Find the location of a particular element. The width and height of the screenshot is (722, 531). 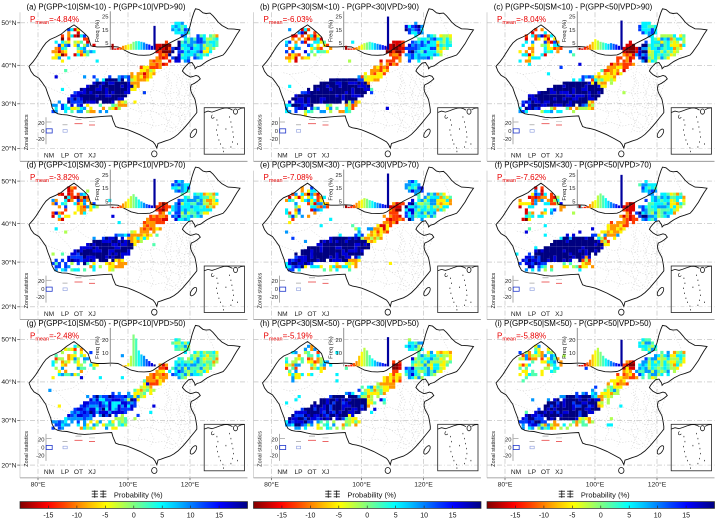

svg-text:(e) P(GPP<30|SM<30) - P(GPP<30: (e) P(GPP<30|SM<30) - P(GPP<30|VPD>70) is located at coordinates (339, 165).